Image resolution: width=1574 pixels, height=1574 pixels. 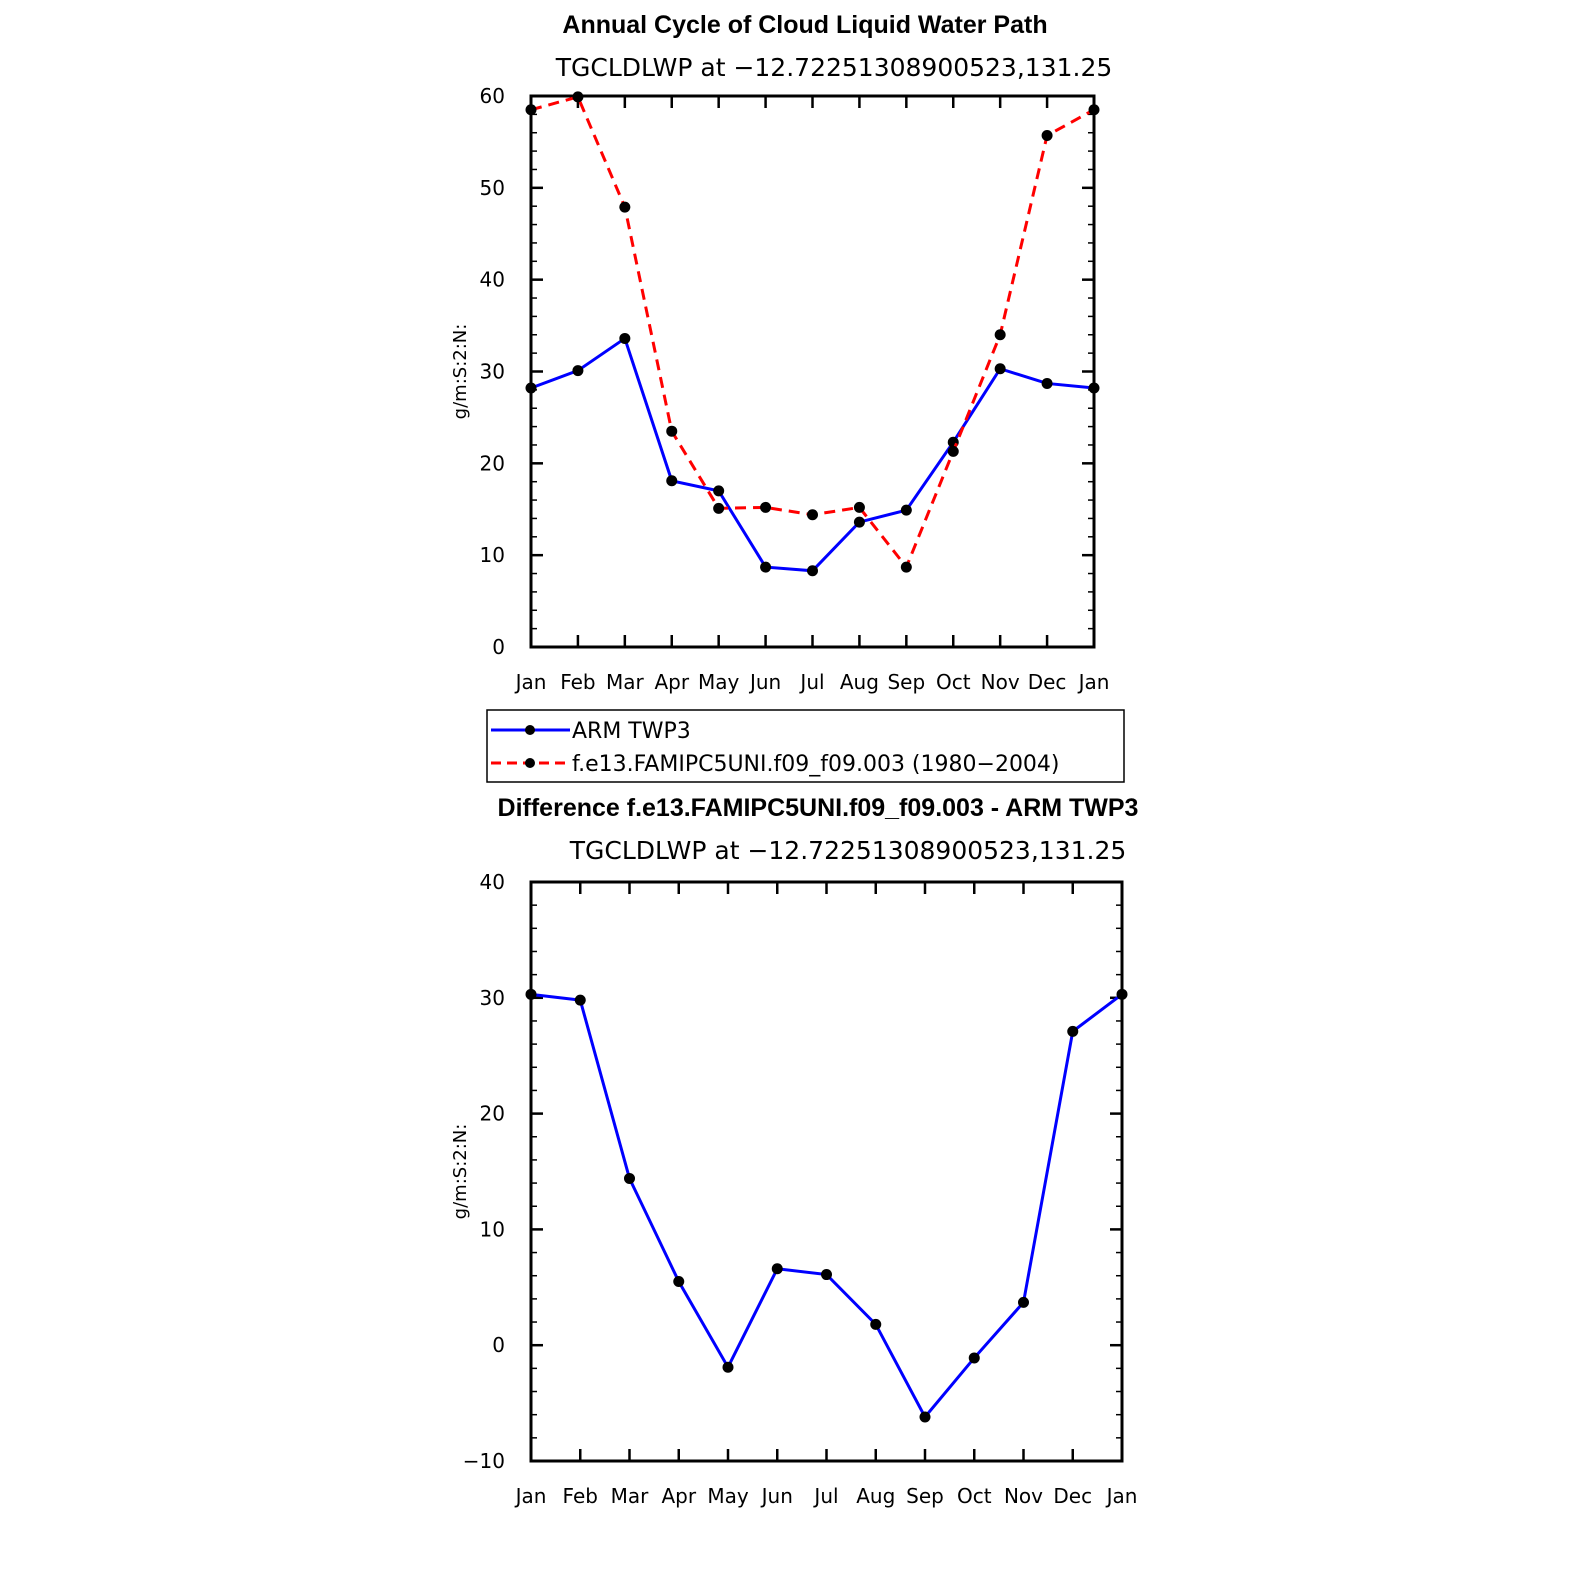 I want to click on legend-box, so click(x=805, y=746).